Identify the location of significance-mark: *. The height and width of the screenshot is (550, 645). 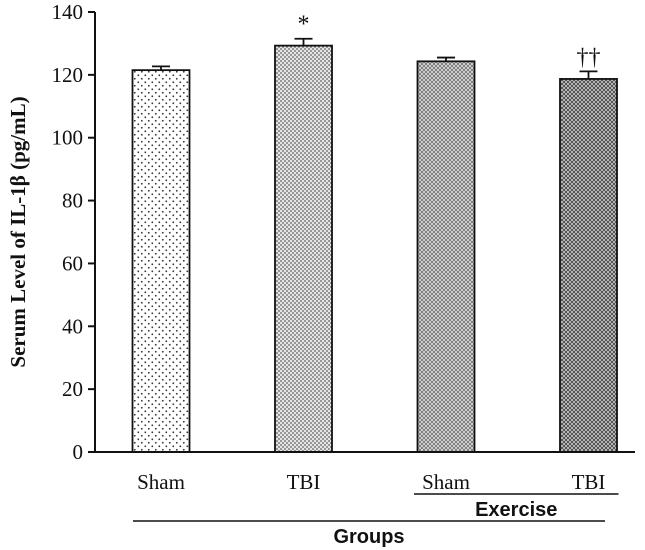
(304, 25).